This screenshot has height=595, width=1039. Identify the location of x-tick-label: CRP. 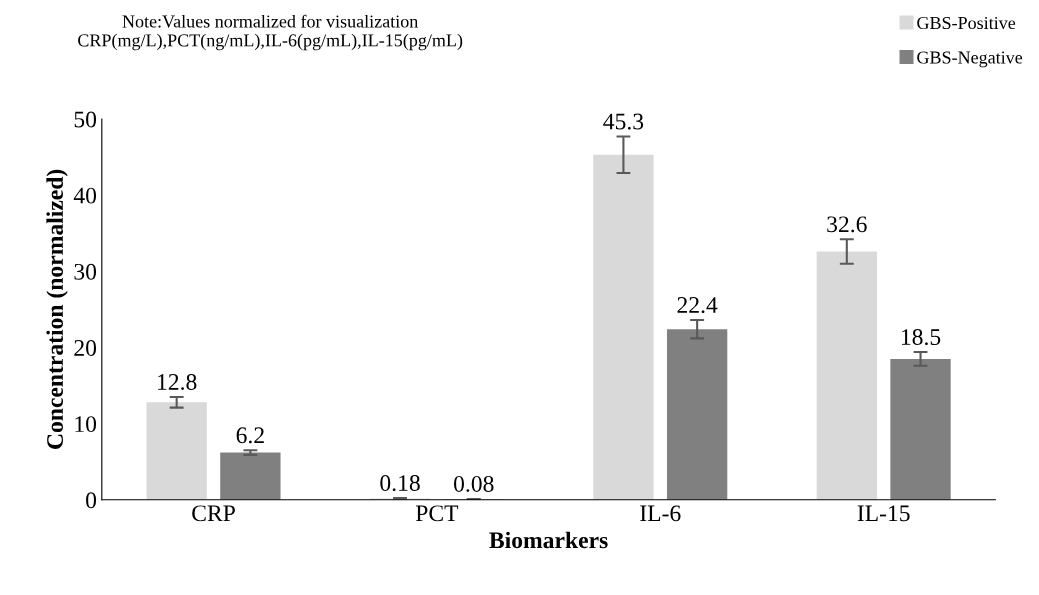
(213, 513).